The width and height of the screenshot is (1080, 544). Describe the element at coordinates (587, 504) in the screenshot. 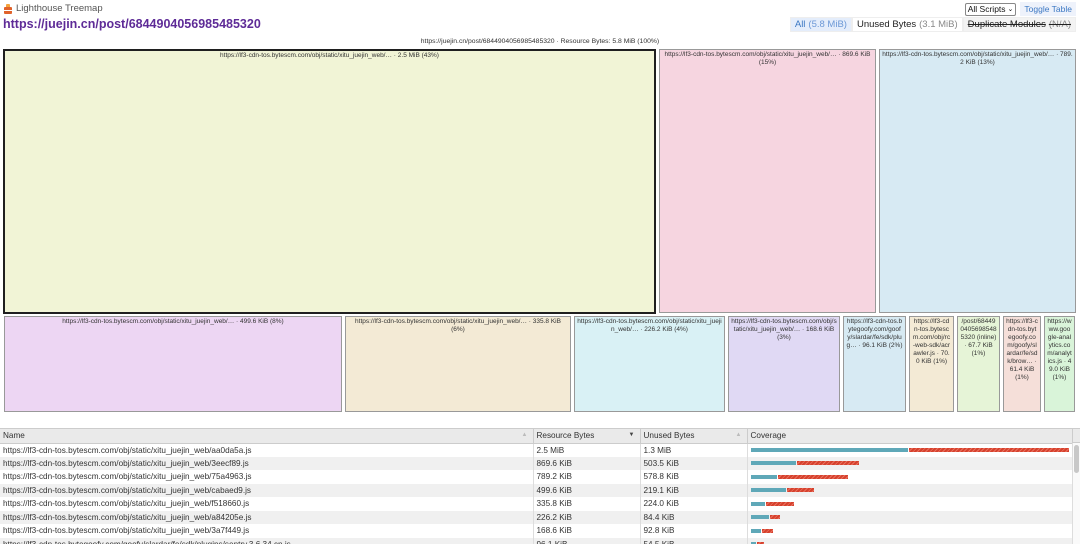

I see `cell-resource-bytes: 335.8 KiB` at that location.